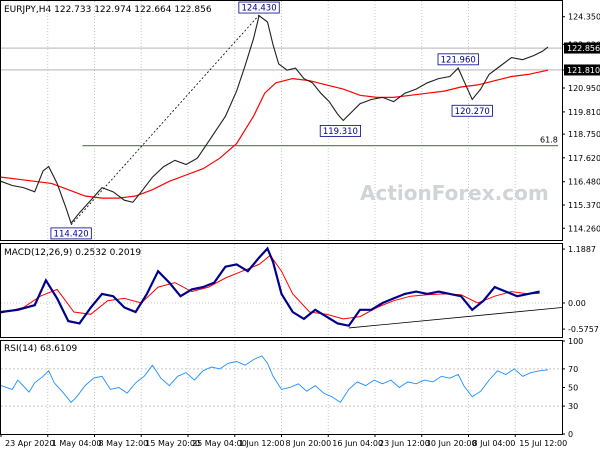  What do you see at coordinates (584, 158) in the screenshot?
I see `y-tick-label: 117.620` at bounding box center [584, 158].